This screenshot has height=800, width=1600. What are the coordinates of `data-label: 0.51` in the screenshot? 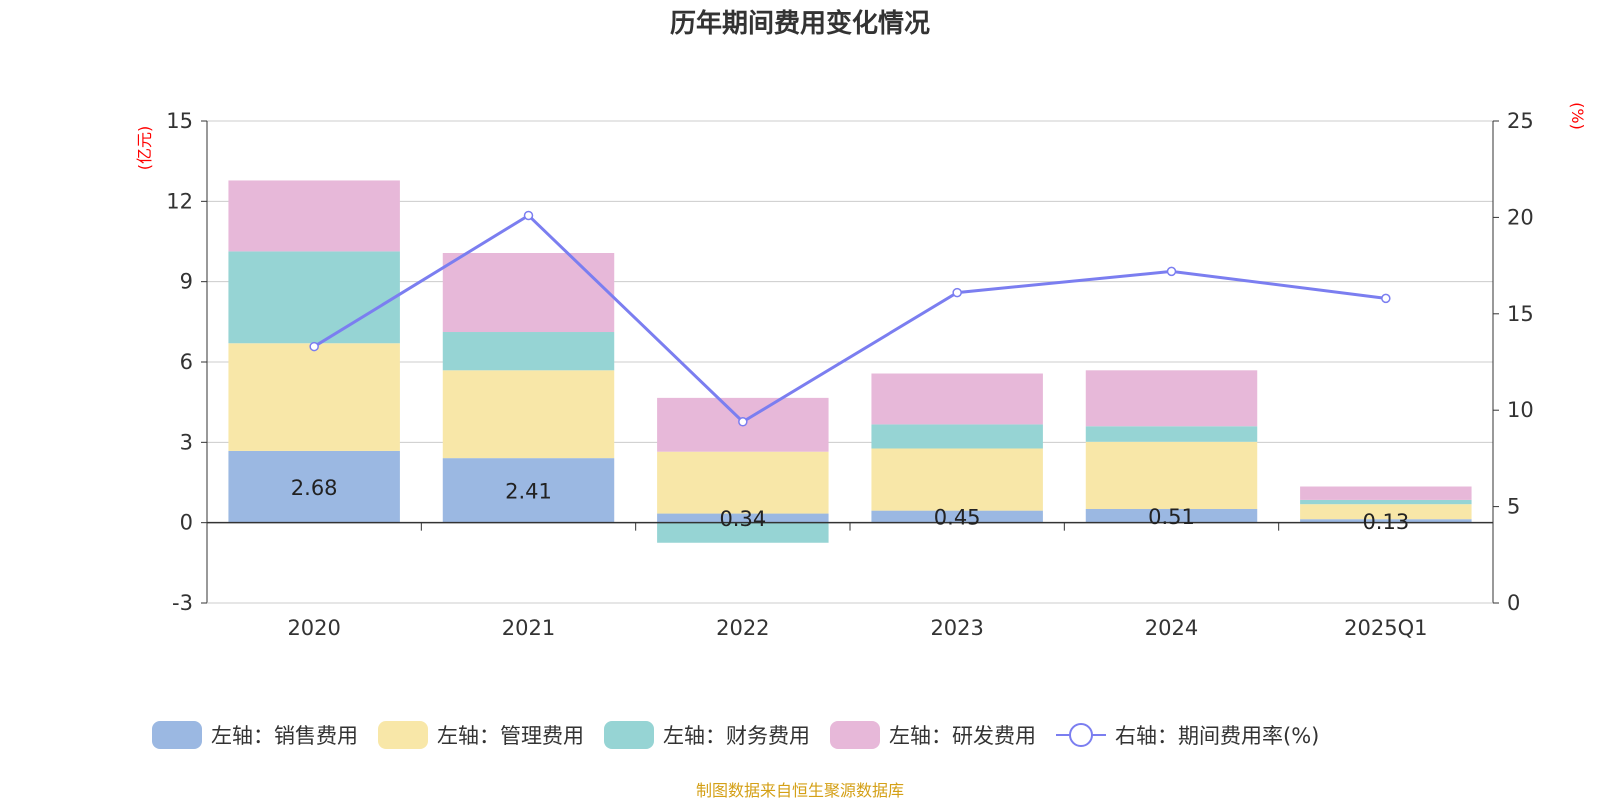 It's located at (1171, 517).